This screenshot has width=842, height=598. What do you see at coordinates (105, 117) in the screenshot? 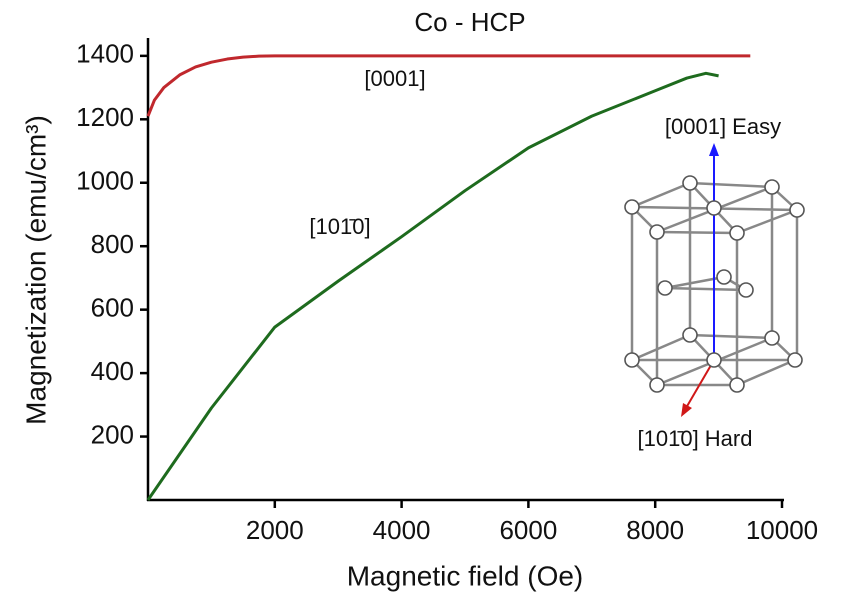
I see `y-tick-label: 1200` at bounding box center [105, 117].